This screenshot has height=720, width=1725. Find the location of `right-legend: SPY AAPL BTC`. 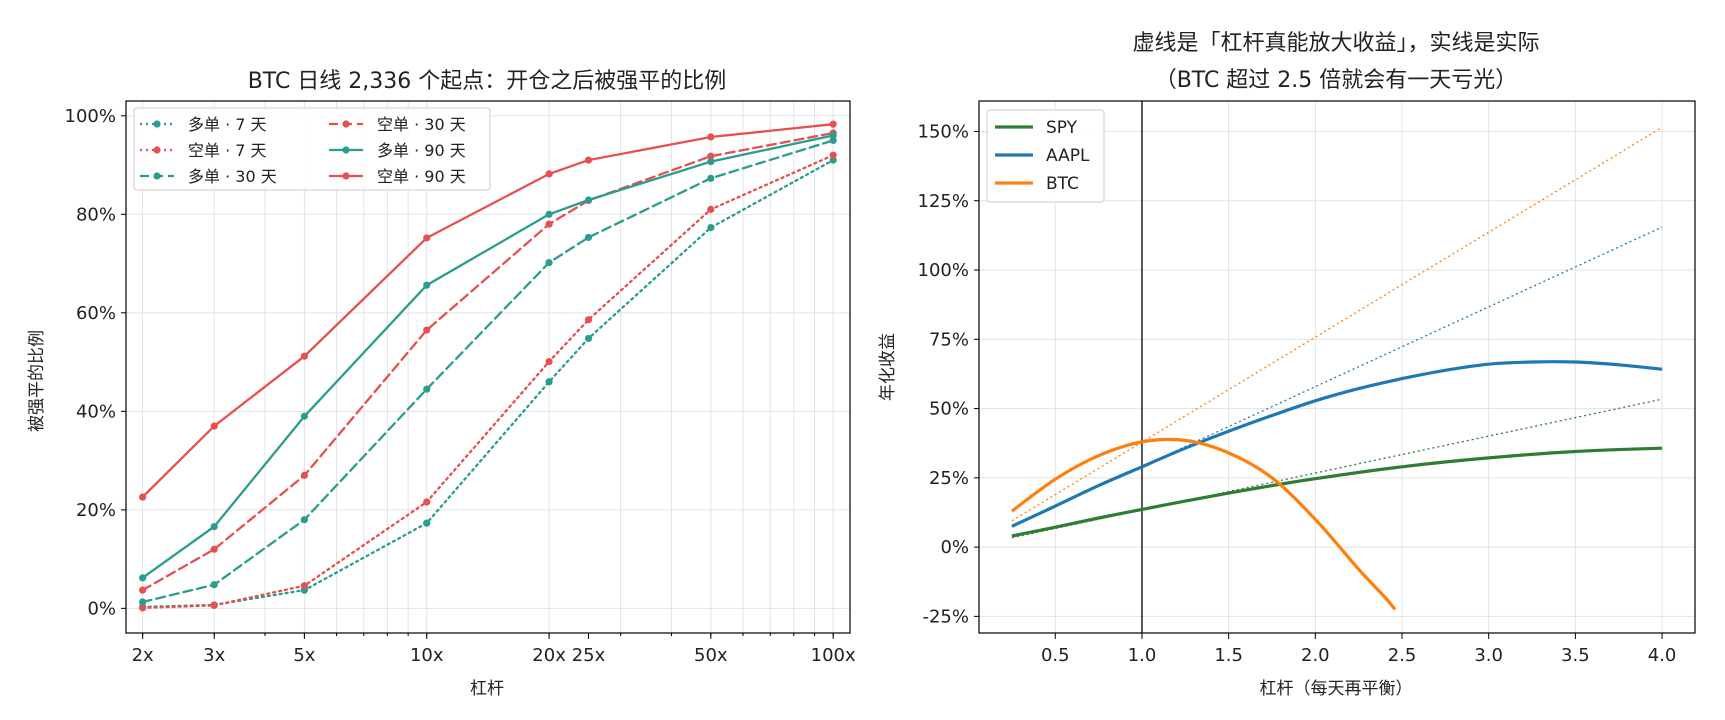

right-legend: SPY AAPL BTC is located at coordinates (1045, 156).